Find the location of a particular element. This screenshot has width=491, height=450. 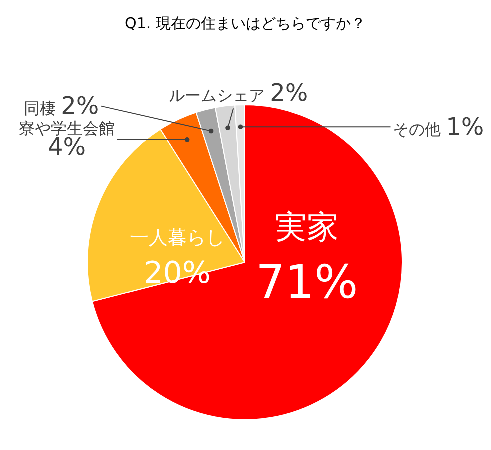

slice-label: 寮や学生会館 is located at coordinates (67, 128).